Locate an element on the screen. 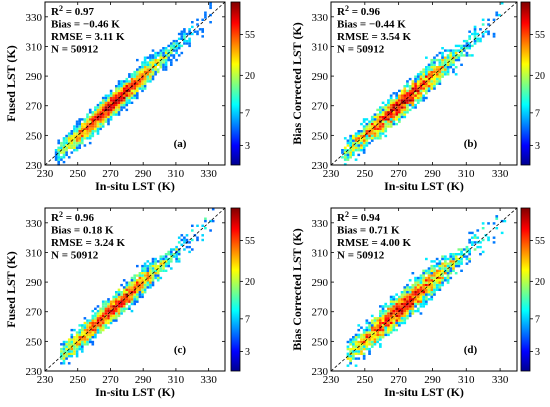 Image resolution: width=550 pixels, height=407 pixels. colorbar-tick-label: 7 is located at coordinates (537, 113).